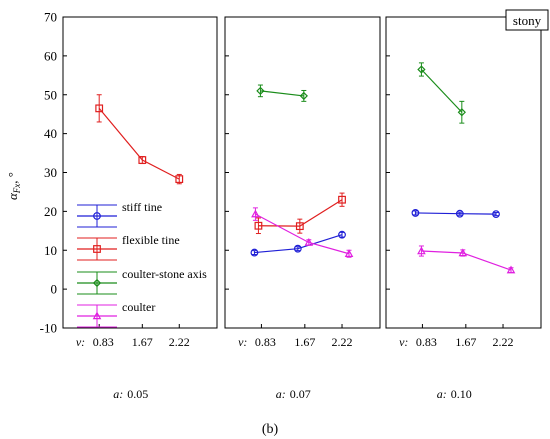 The width and height of the screenshot is (550, 439). Describe the element at coordinates (151, 240) in the screenshot. I see `legend-label: flexible tine` at that location.